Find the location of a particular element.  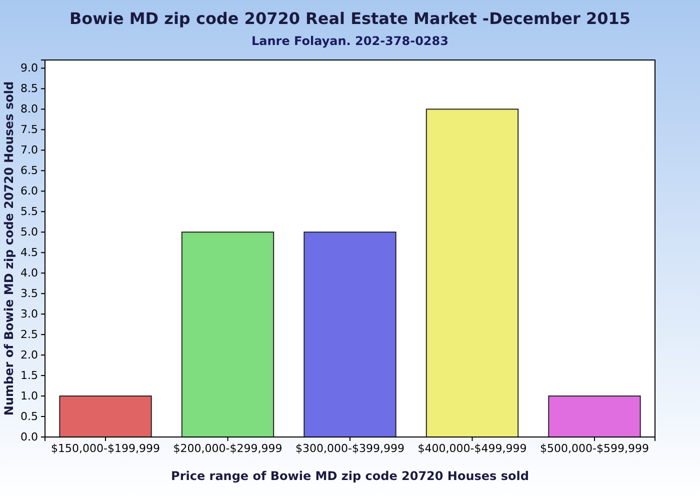

y-tick-label: 4.5 is located at coordinates (29, 253).